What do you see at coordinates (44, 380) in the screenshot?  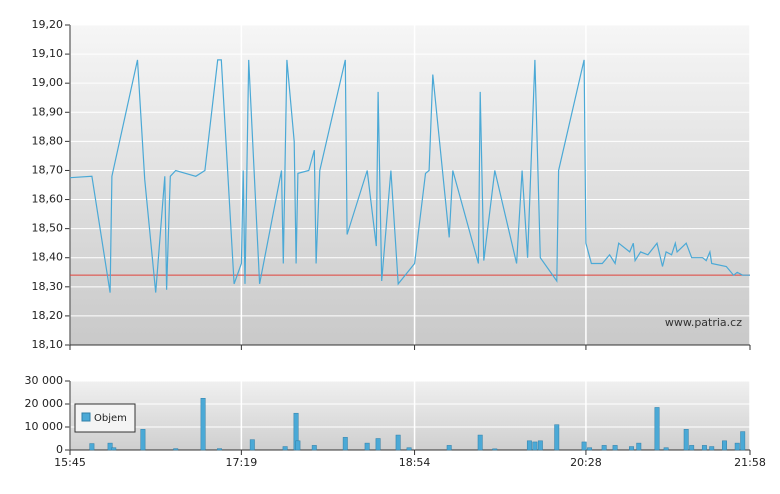 I see `y-tick-label: 30 000` at bounding box center [44, 380].